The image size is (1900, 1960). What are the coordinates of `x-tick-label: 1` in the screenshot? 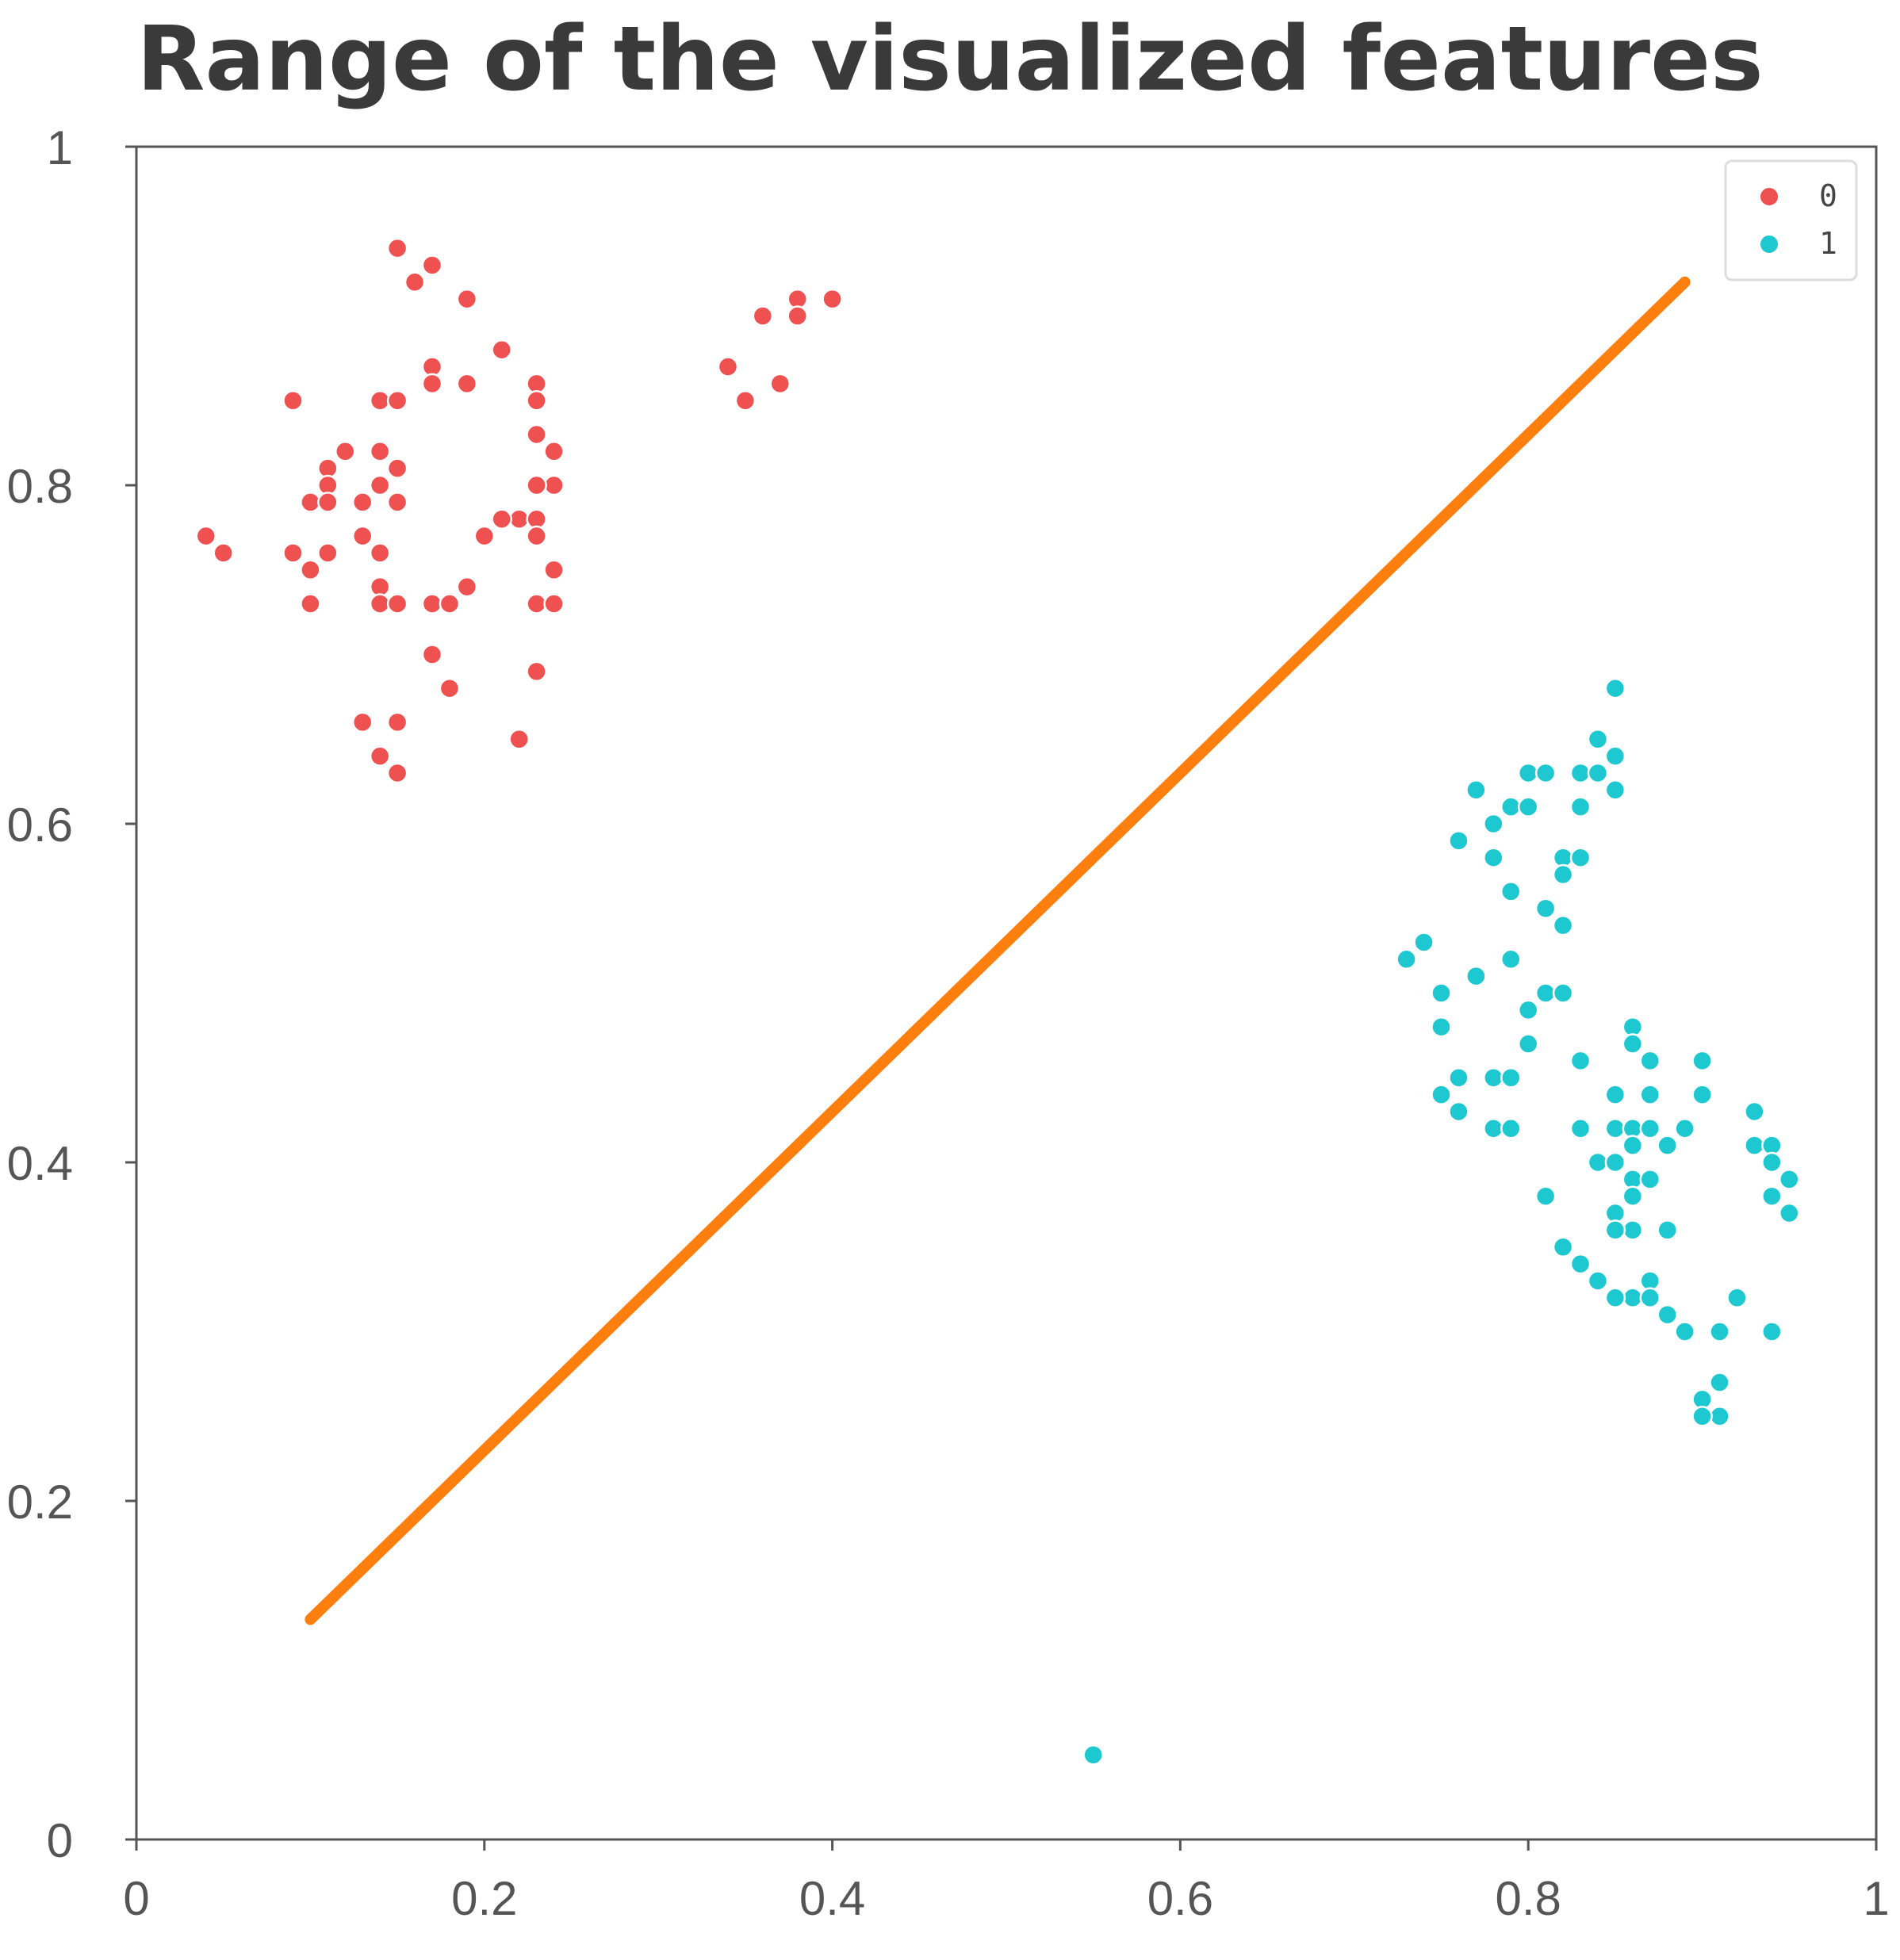 It's located at (1876, 1899).